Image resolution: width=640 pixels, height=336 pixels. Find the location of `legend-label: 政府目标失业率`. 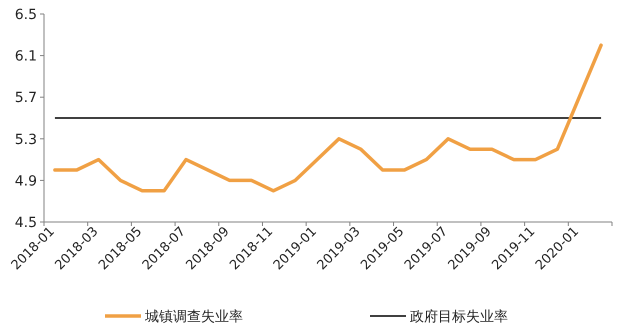

legend-label: 政府目标失业率 is located at coordinates (459, 317).